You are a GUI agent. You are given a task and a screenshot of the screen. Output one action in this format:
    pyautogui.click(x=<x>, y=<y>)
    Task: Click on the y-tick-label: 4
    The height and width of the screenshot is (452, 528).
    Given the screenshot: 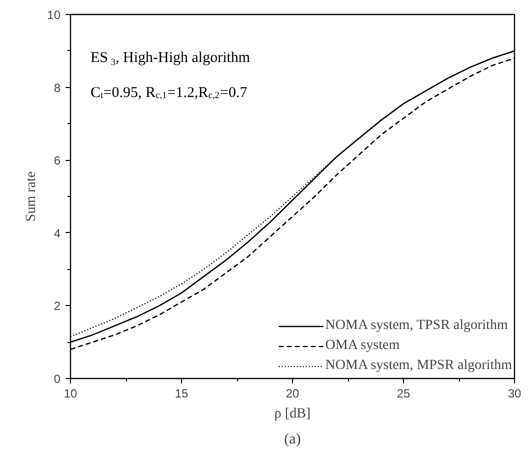 What is the action you would take?
    pyautogui.click(x=57, y=233)
    